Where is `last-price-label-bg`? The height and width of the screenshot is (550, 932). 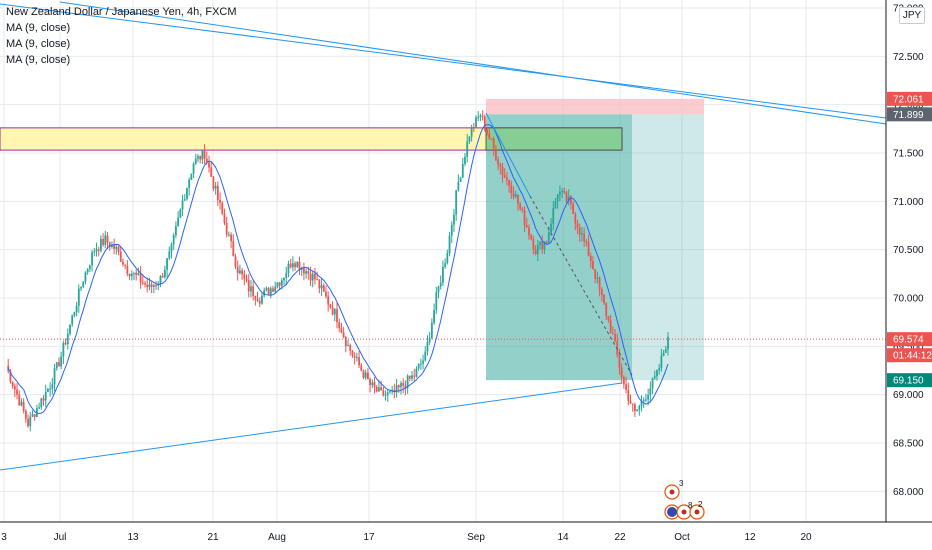
last-price-label-bg is located at coordinates (909, 339).